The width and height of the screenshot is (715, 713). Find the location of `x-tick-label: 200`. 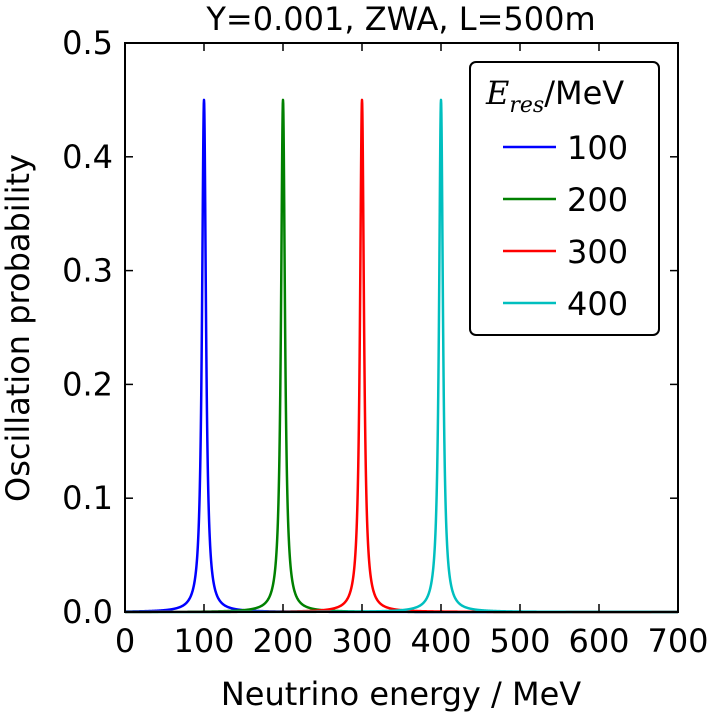

x-tick-label: 200 is located at coordinates (282, 641).